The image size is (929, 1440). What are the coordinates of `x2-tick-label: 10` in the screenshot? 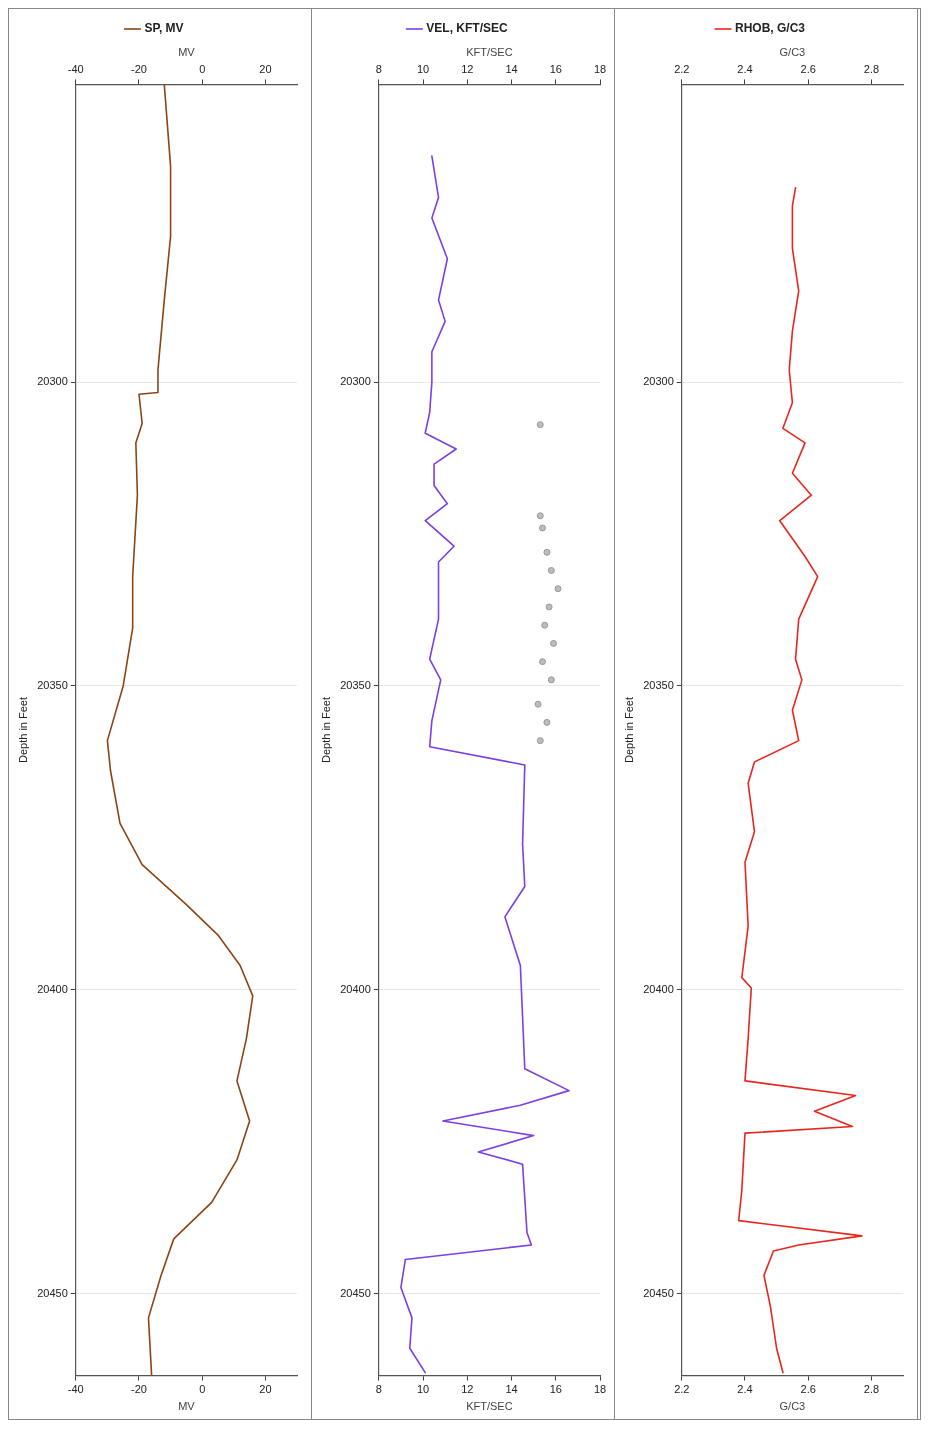 It's located at (423, 68).